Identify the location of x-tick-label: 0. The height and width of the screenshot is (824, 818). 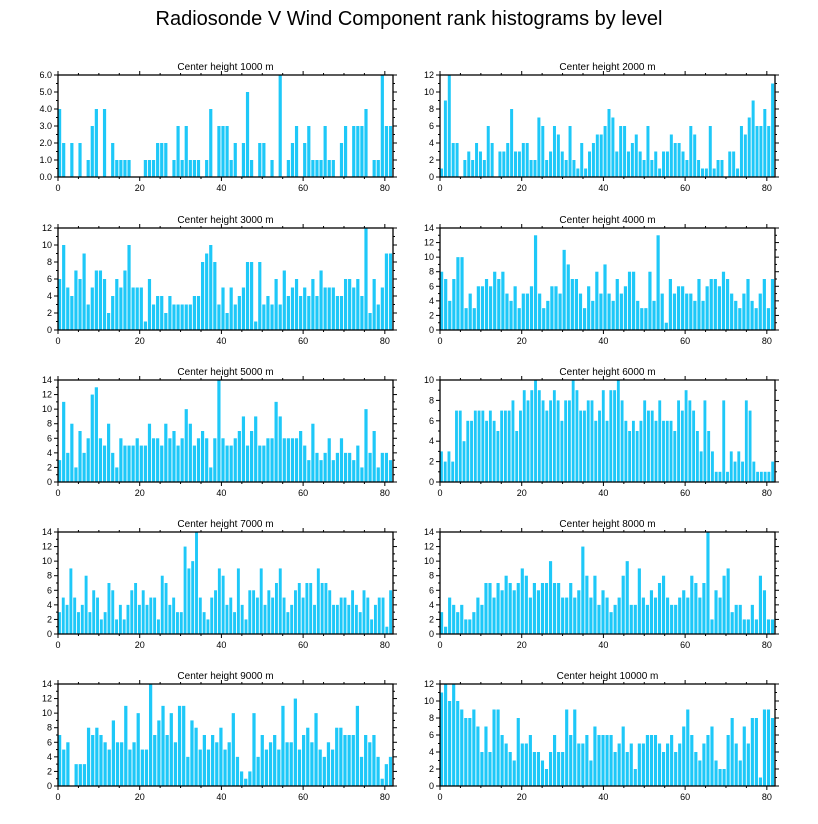
(57, 797).